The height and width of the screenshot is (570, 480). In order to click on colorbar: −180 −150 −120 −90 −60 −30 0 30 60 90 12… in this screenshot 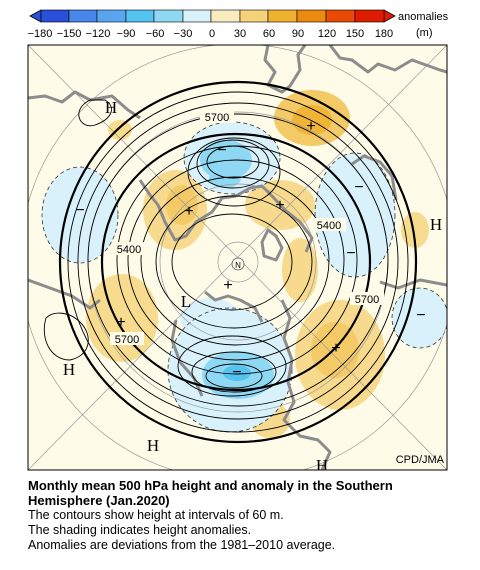, I will do `click(238, 24)`.